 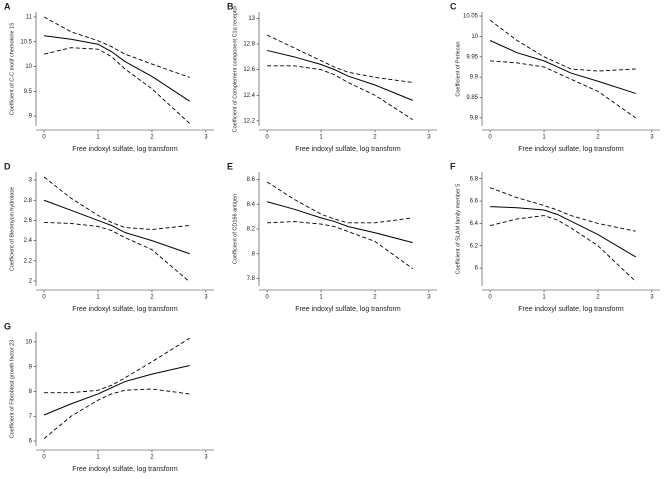 I want to click on y-tick-label: 9.95, so click(x=472, y=57).